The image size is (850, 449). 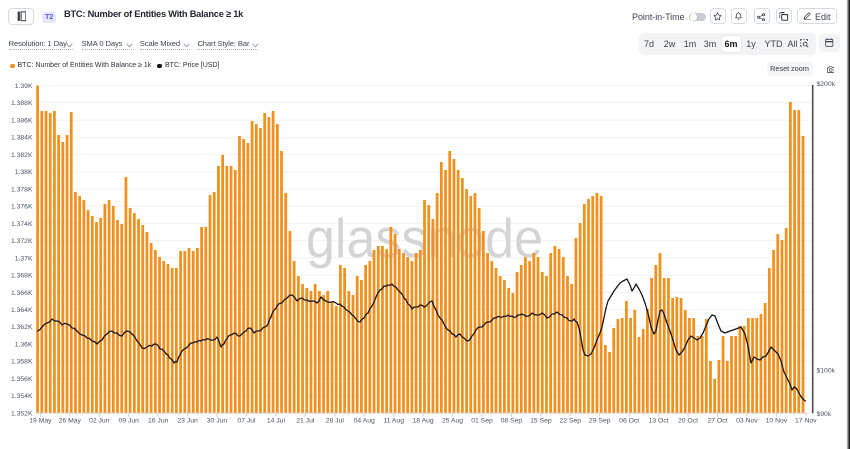 What do you see at coordinates (393, 421) in the screenshot?
I see `svg-text: 11 Aug` at bounding box center [393, 421].